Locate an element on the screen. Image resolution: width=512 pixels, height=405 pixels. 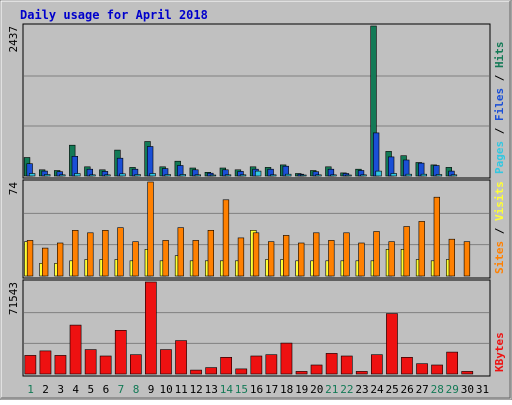
chart-title: Daily usage for April 2018 is located at coordinates (114, 15).